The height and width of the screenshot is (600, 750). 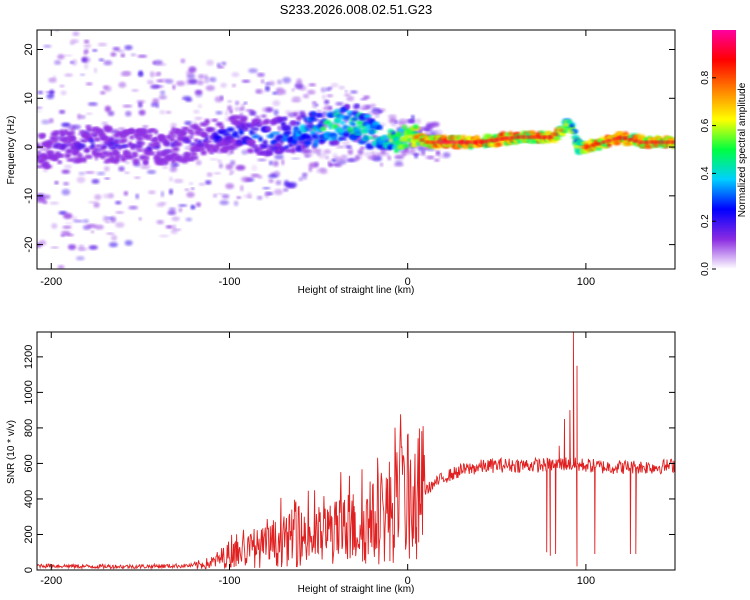 What do you see at coordinates (51, 581) in the screenshot?
I see `x-tick-label: -200` at bounding box center [51, 581].